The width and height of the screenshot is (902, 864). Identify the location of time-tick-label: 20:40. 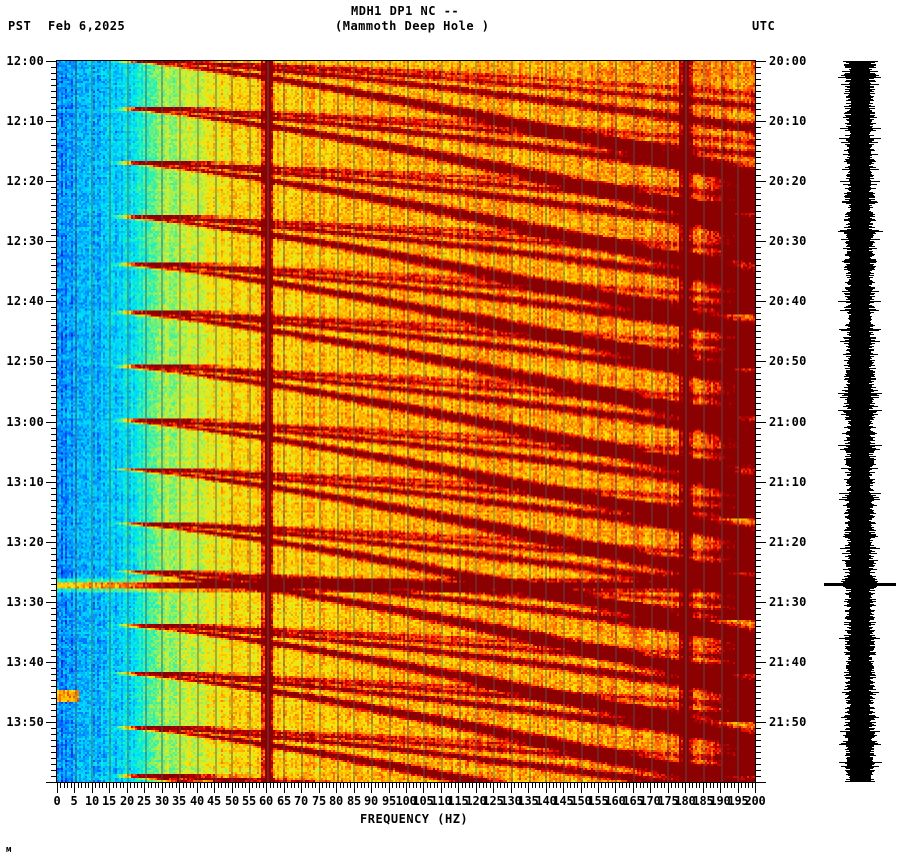
(788, 301).